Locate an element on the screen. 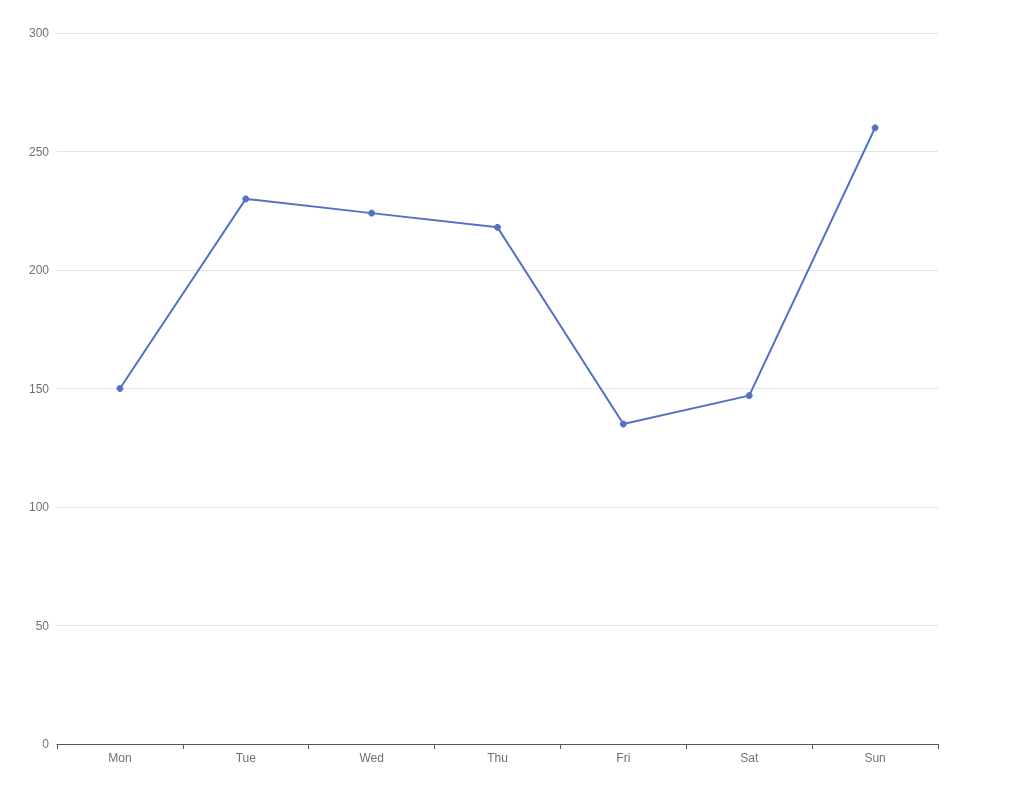  y-tick-label: 250 is located at coordinates (39, 151).